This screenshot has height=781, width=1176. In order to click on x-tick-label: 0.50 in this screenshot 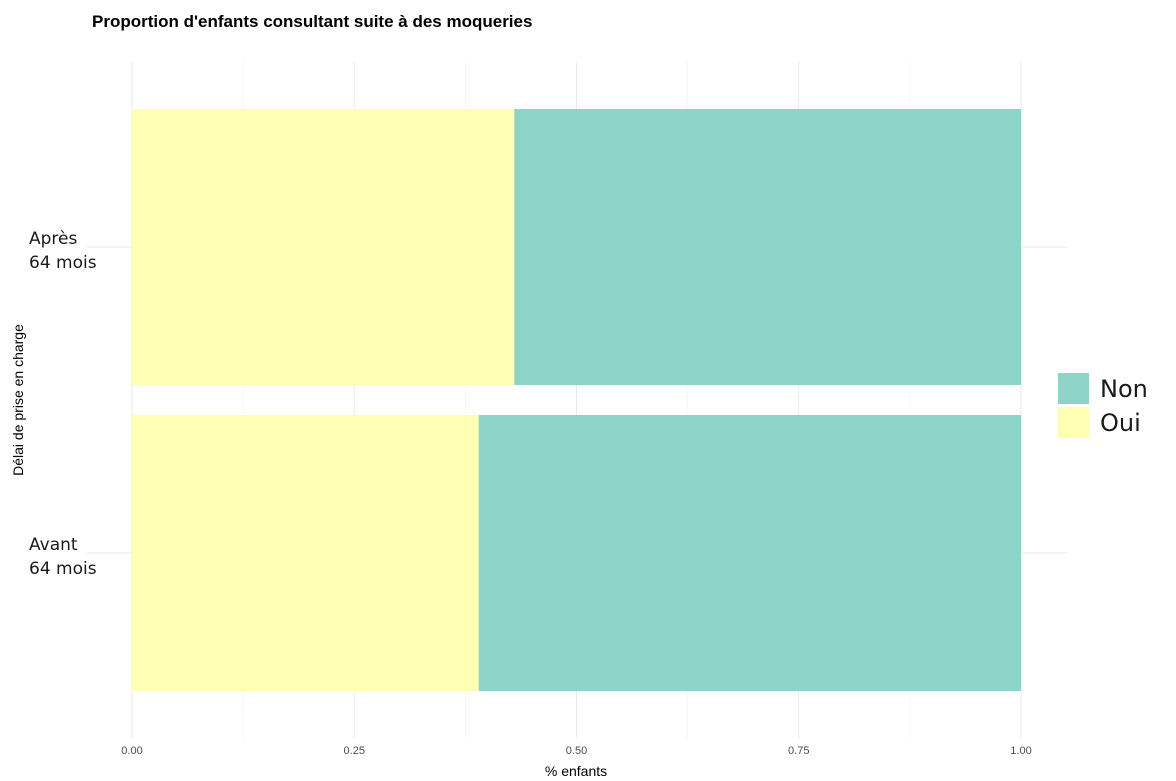, I will do `click(576, 751)`.